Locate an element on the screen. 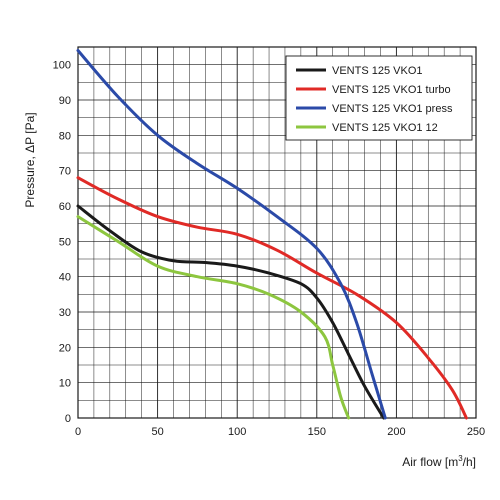 The height and width of the screenshot is (500, 500). y-tick-label: 60 is located at coordinates (65, 207).